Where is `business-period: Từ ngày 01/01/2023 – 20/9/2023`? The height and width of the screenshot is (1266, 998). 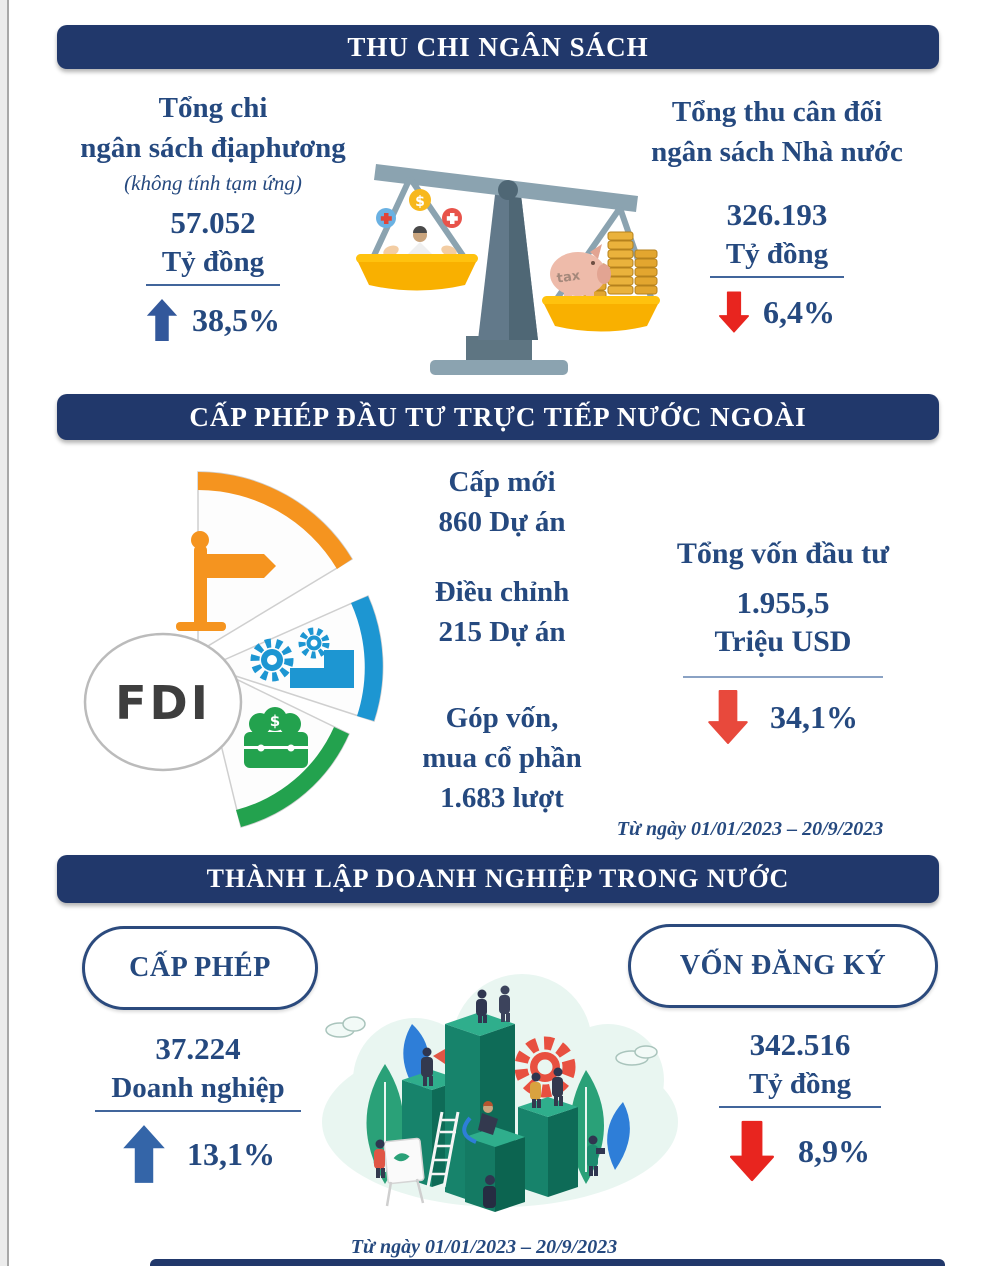 business-period: Từ ngày 01/01/2023 – 20/9/2023 is located at coordinates (484, 1247).